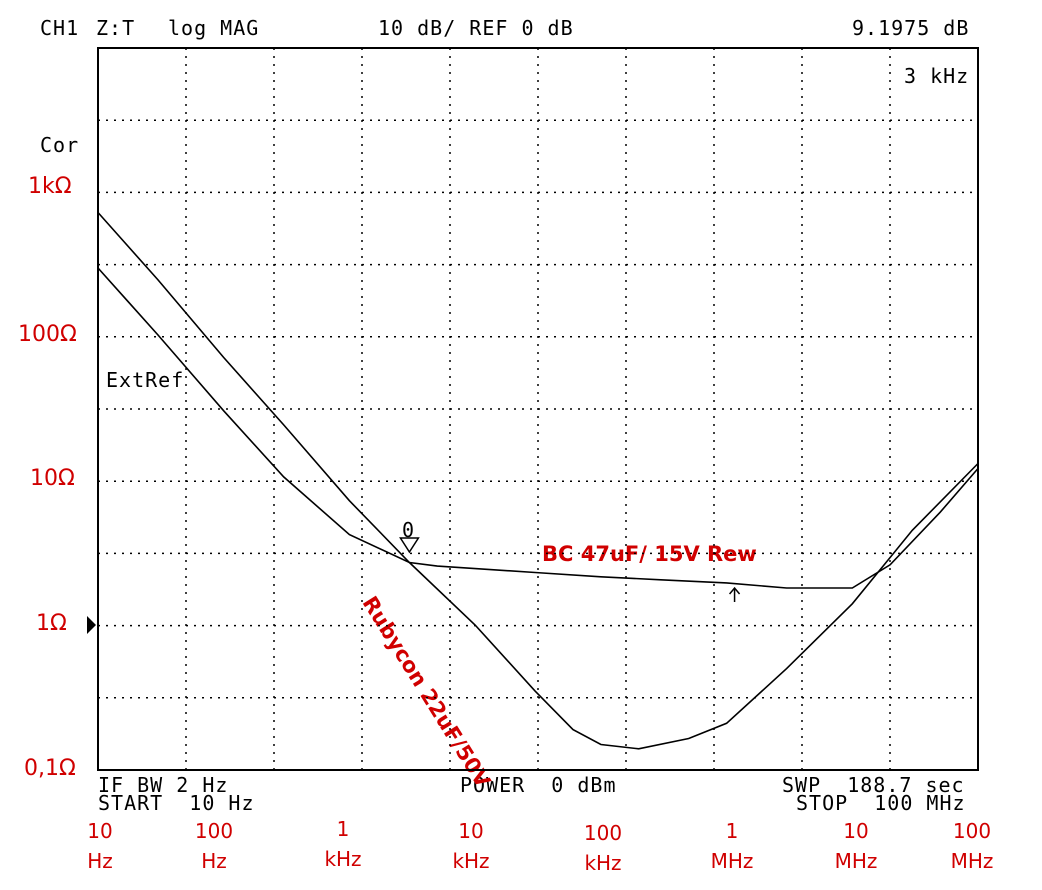  What do you see at coordinates (471, 846) in the screenshot?
I see `x-tick-label: 10 kHz` at bounding box center [471, 846].